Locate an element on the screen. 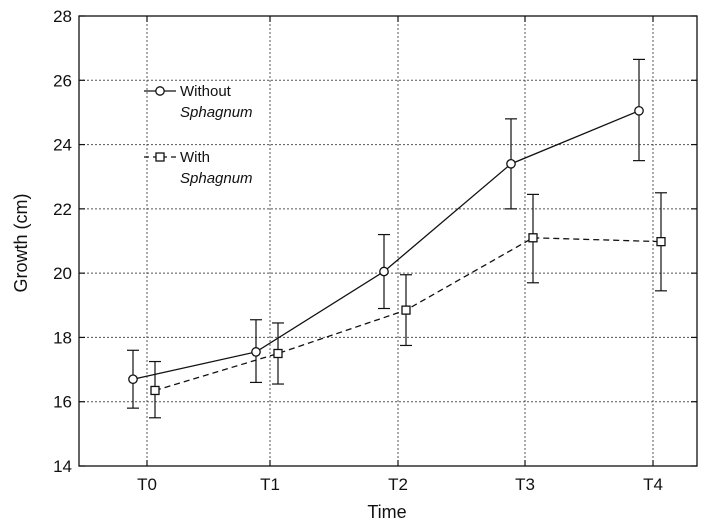 Image resolution: width=710 pixels, height=525 pixels. y-tick-label: 16 is located at coordinates (62, 402).